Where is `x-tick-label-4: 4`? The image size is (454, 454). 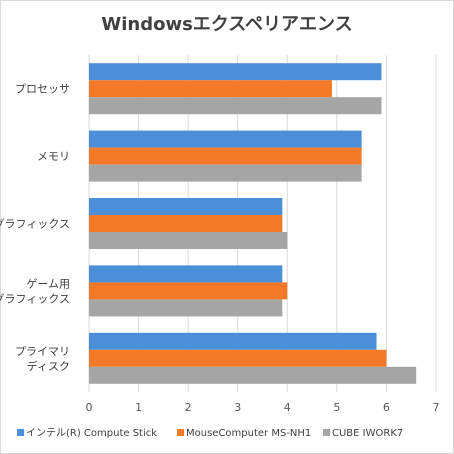
x-tick-label-4: 4 is located at coordinates (287, 407).